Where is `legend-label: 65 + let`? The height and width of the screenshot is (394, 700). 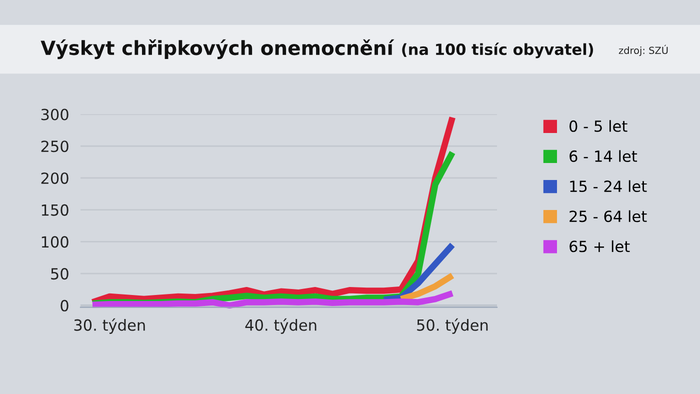 legend-label: 65 + let is located at coordinates (600, 246).